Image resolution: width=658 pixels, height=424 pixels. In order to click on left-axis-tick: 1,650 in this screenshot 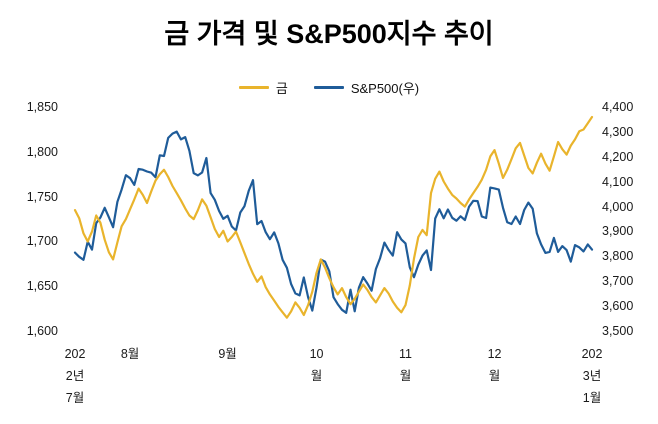, I will do `click(42, 286)`.